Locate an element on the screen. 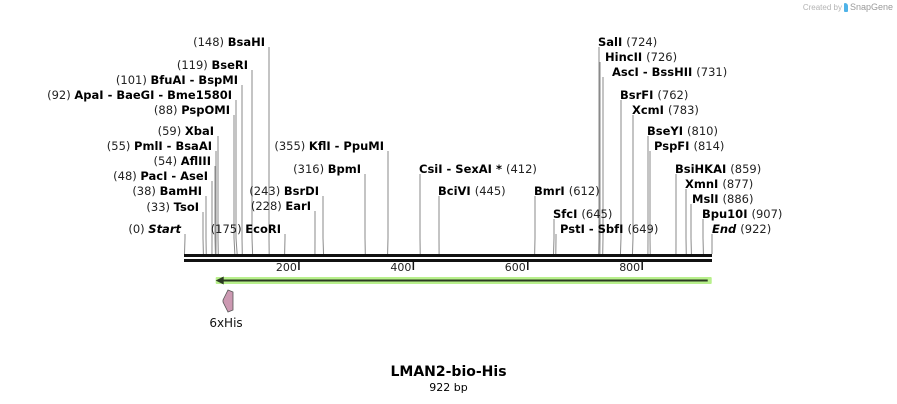 This screenshot has height=404, width=897. enzyme-site: BsrFI (762) is located at coordinates (654, 95).